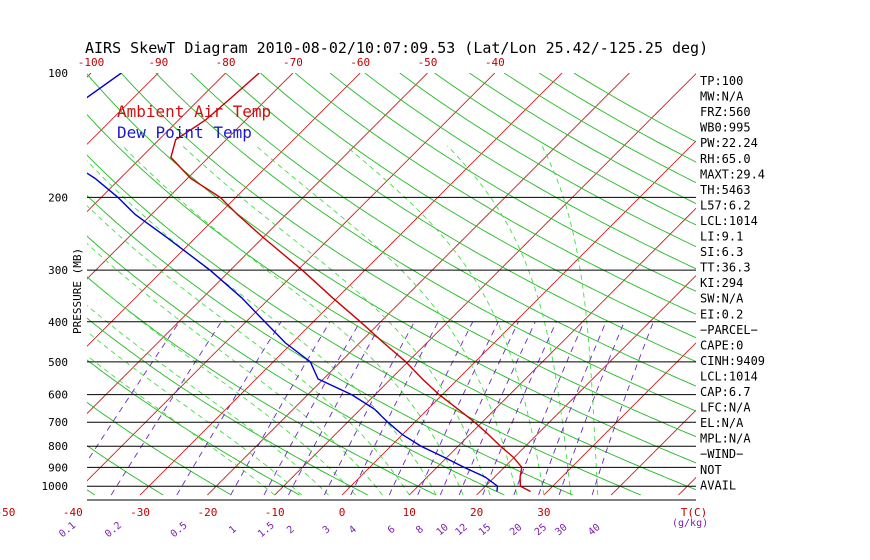 The image size is (870, 560). I want to click on bottom-tick-label: -20, so click(207, 512).